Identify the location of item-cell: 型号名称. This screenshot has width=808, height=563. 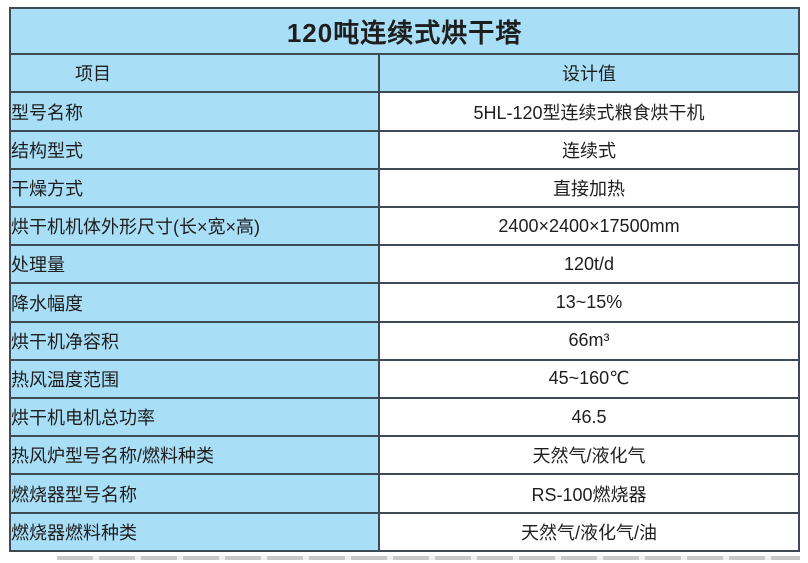
(194, 111).